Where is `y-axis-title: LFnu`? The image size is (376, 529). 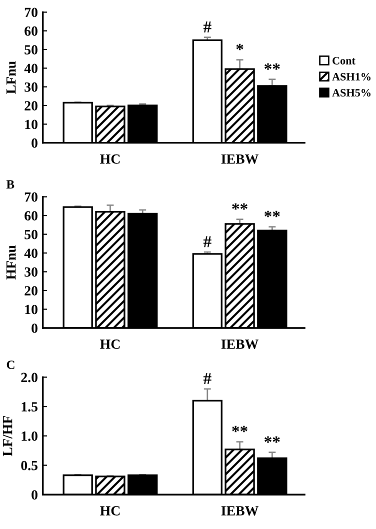 y-axis-title: LFnu is located at coordinates (11, 77).